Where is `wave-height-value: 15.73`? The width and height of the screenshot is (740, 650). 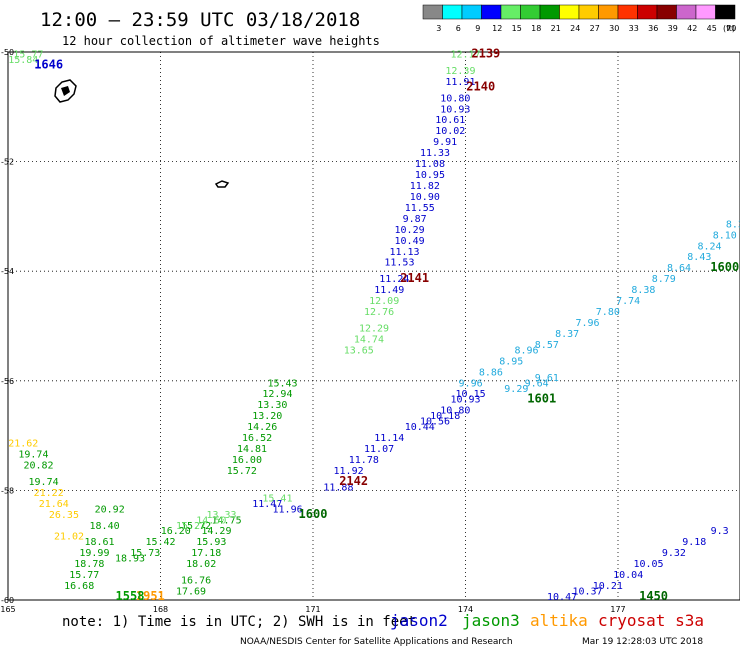
wave-height-value: 15.73 is located at coordinates (145, 553).